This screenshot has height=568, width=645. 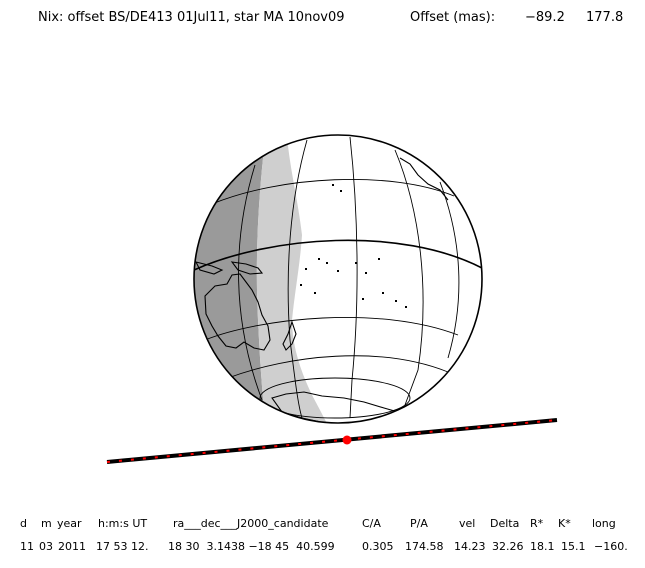 What do you see at coordinates (605, 17) in the screenshot?
I see `offset-y-value: 177.8` at bounding box center [605, 17].